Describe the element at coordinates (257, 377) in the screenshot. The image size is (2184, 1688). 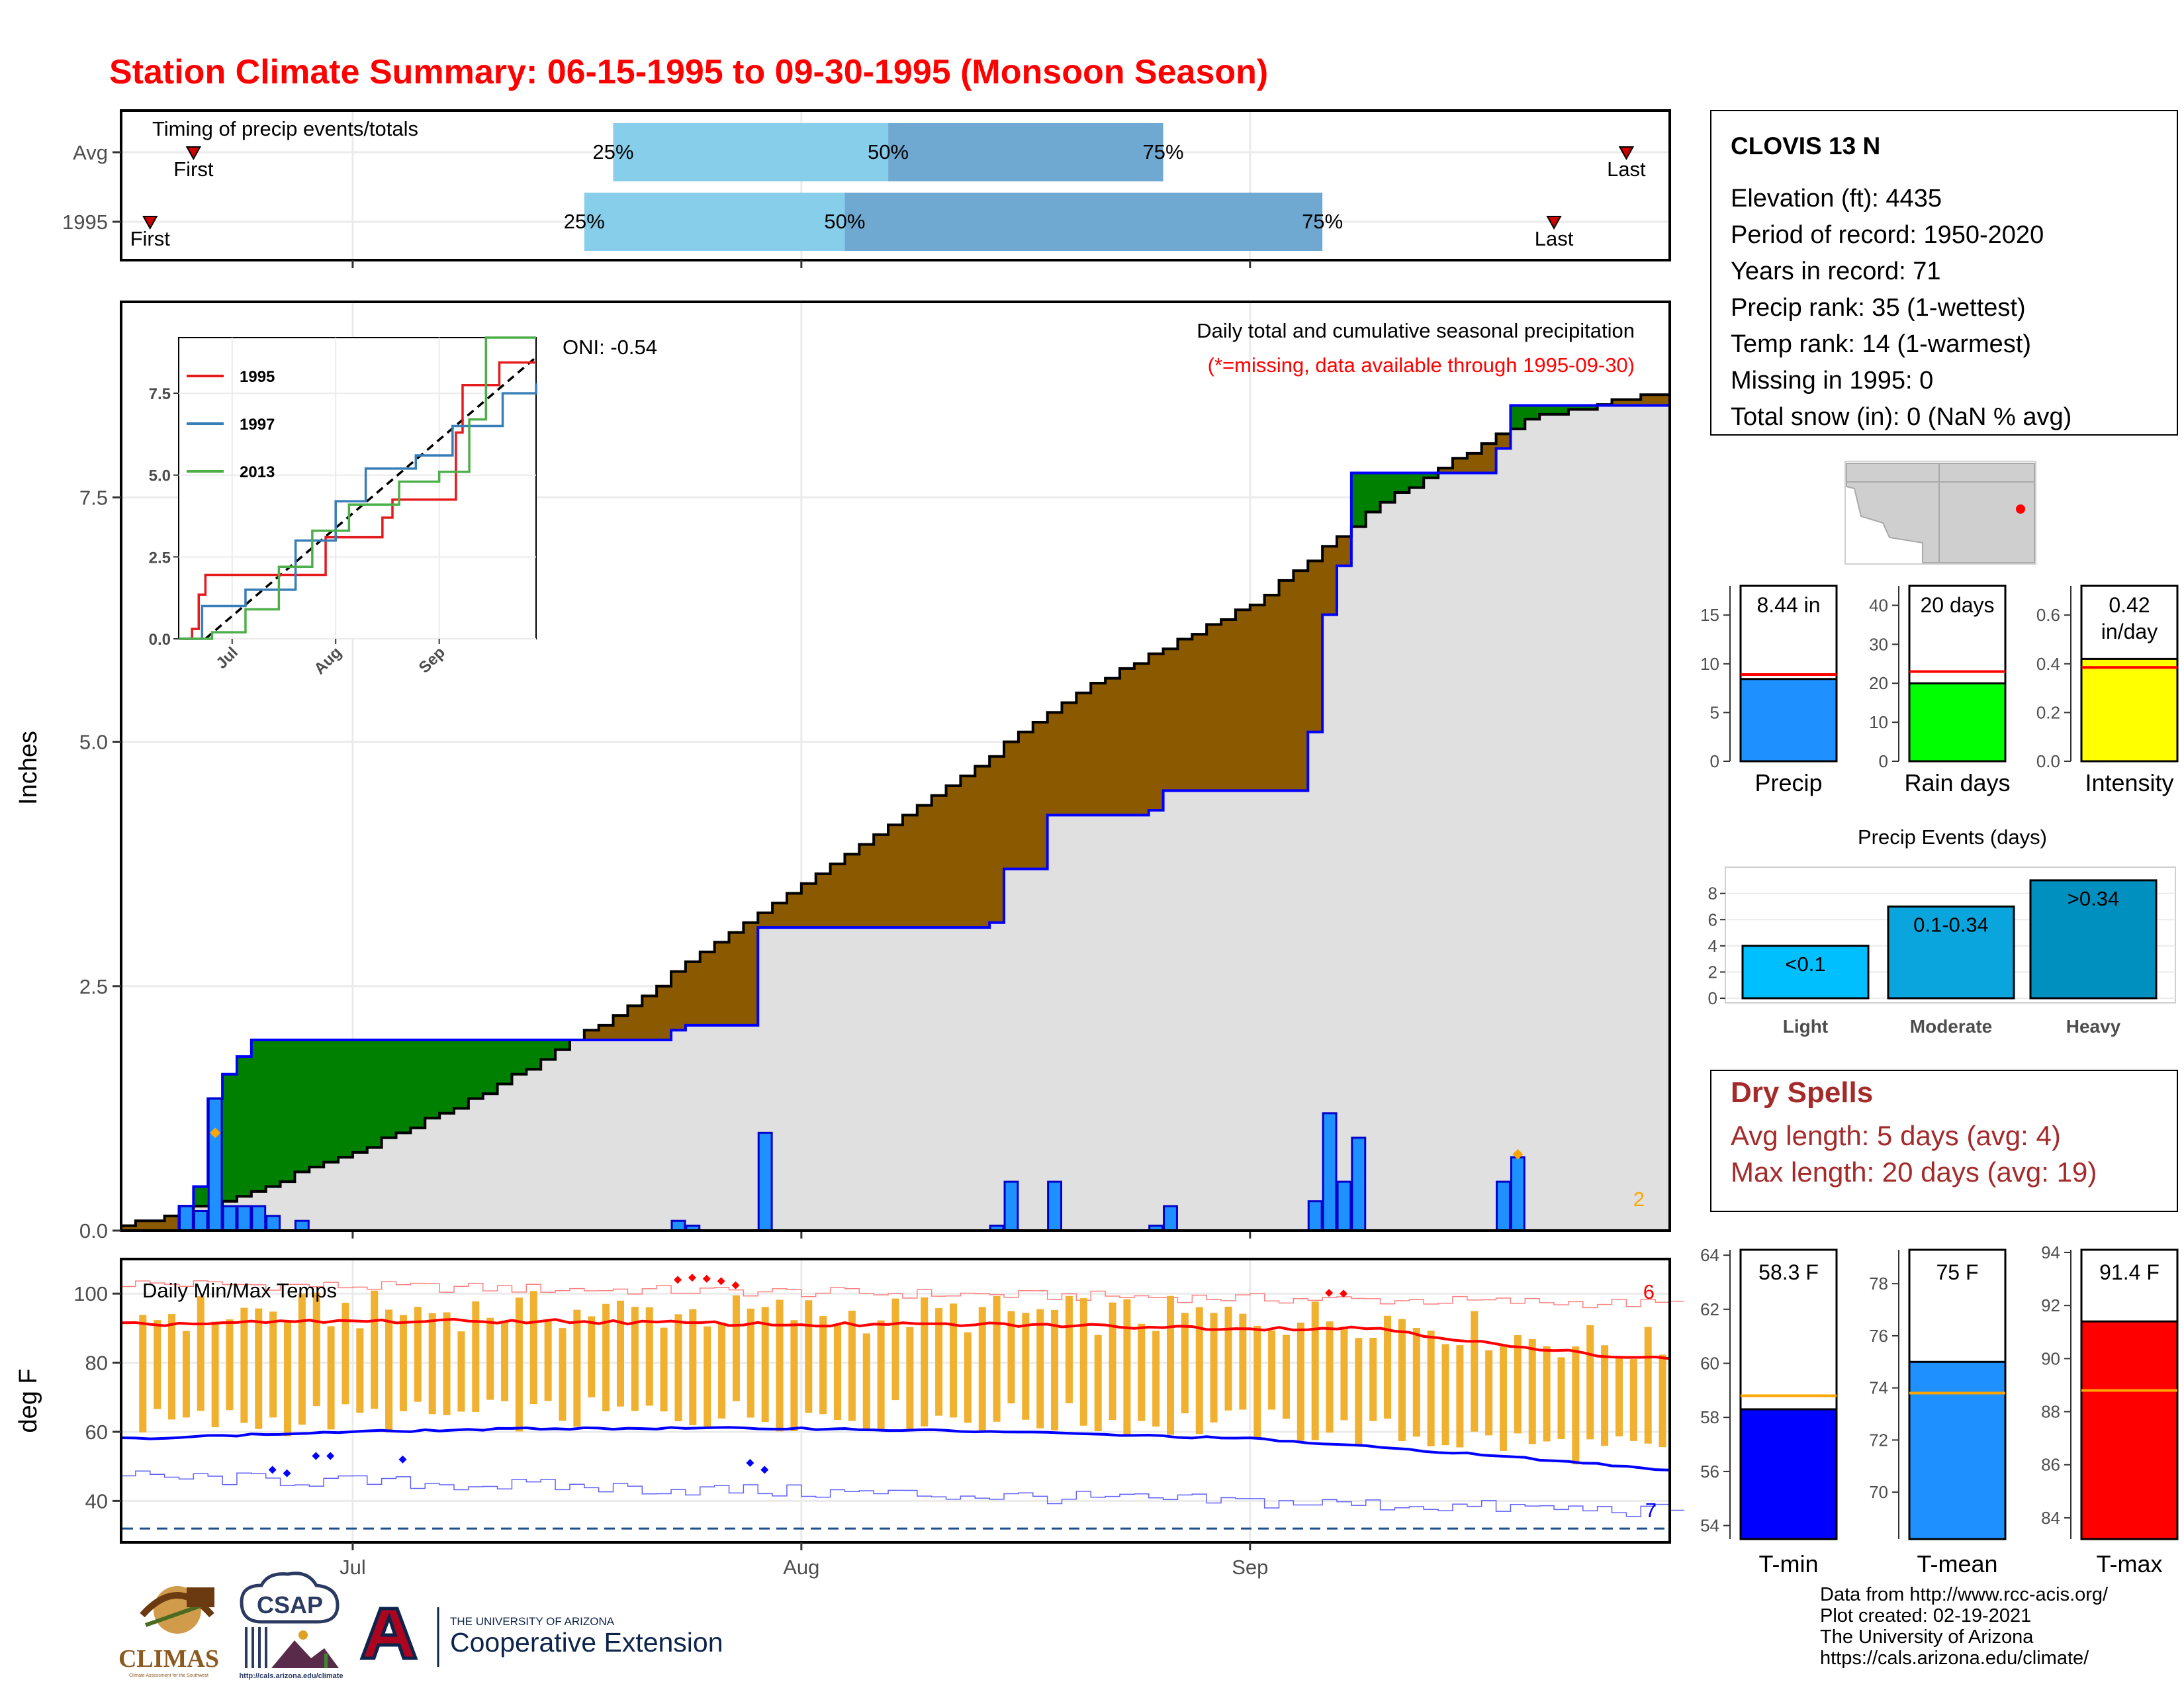
I see `inset-legend-label: 1995` at that location.